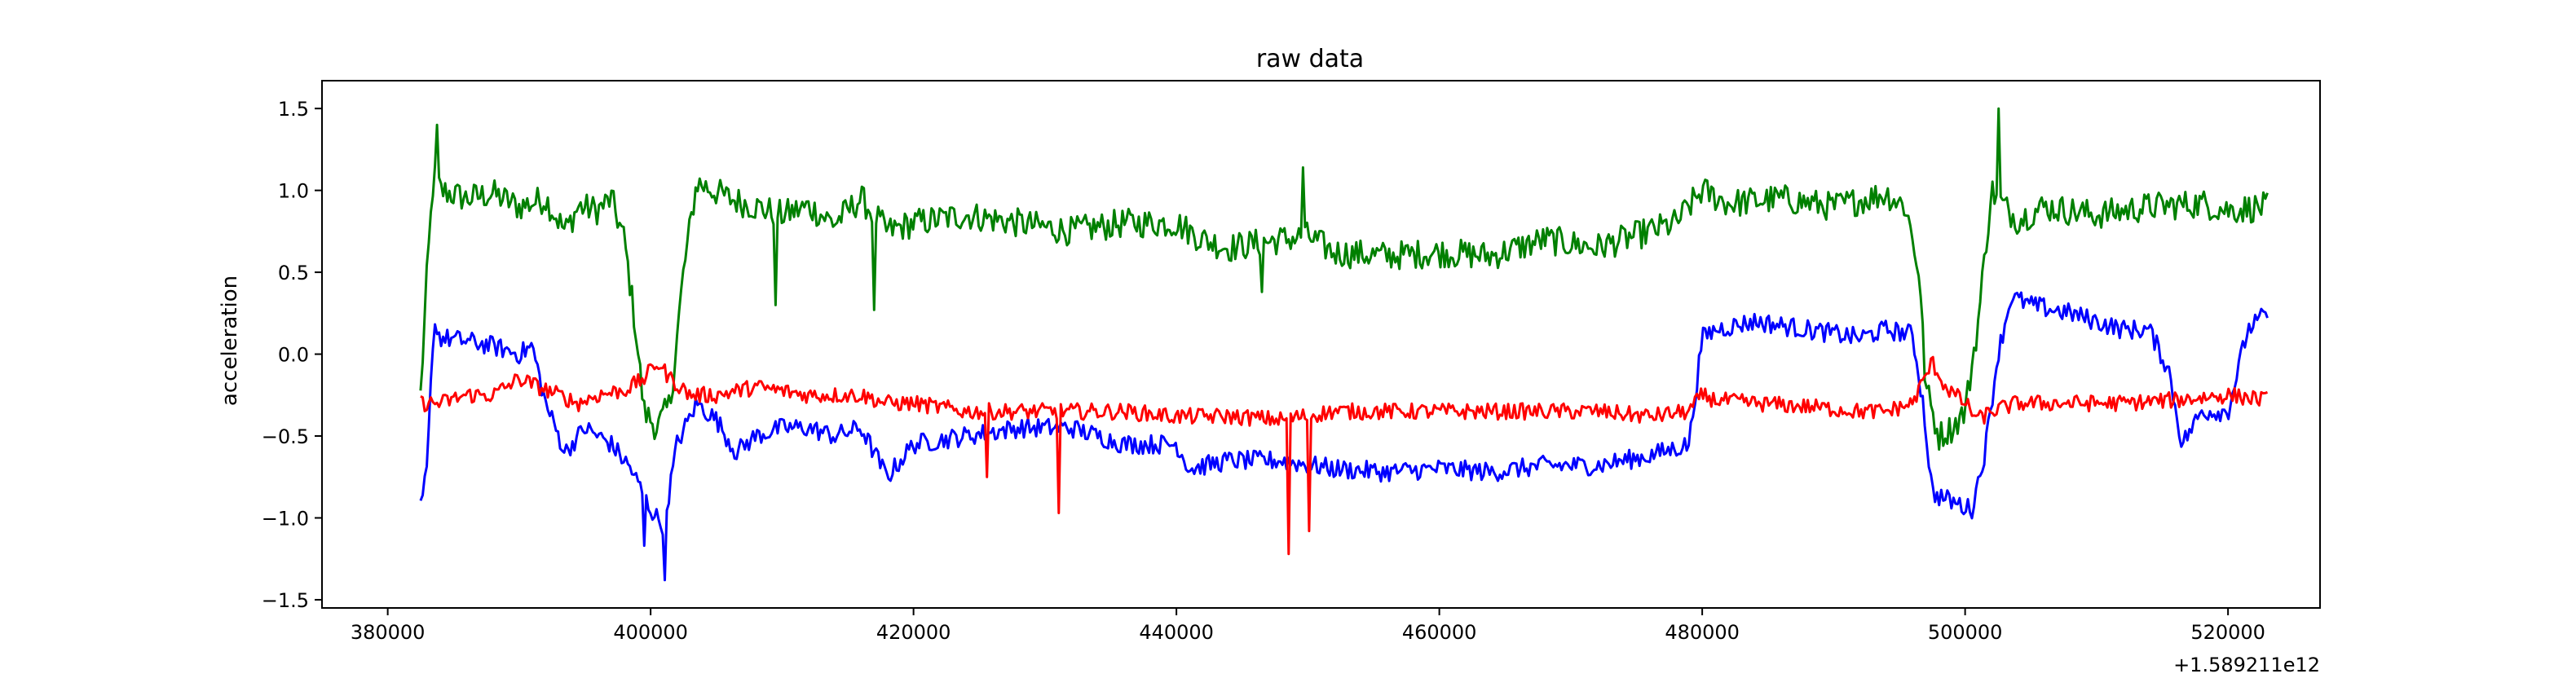 Image resolution: width=2576 pixels, height=687 pixels. Describe the element at coordinates (230, 341) in the screenshot. I see `y-axis-label: acceleration` at that location.